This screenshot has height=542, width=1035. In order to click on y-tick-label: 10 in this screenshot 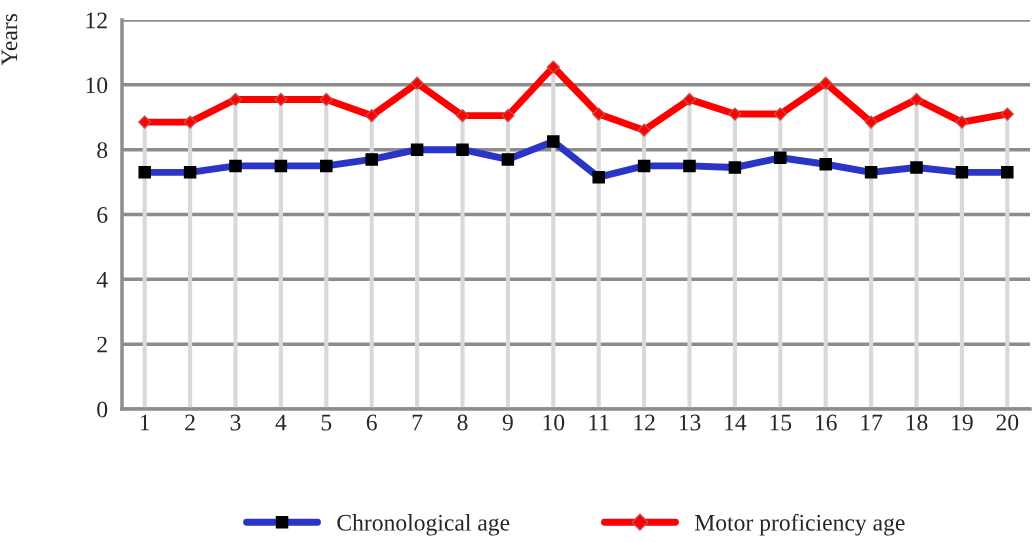, I will do `click(97, 85)`.